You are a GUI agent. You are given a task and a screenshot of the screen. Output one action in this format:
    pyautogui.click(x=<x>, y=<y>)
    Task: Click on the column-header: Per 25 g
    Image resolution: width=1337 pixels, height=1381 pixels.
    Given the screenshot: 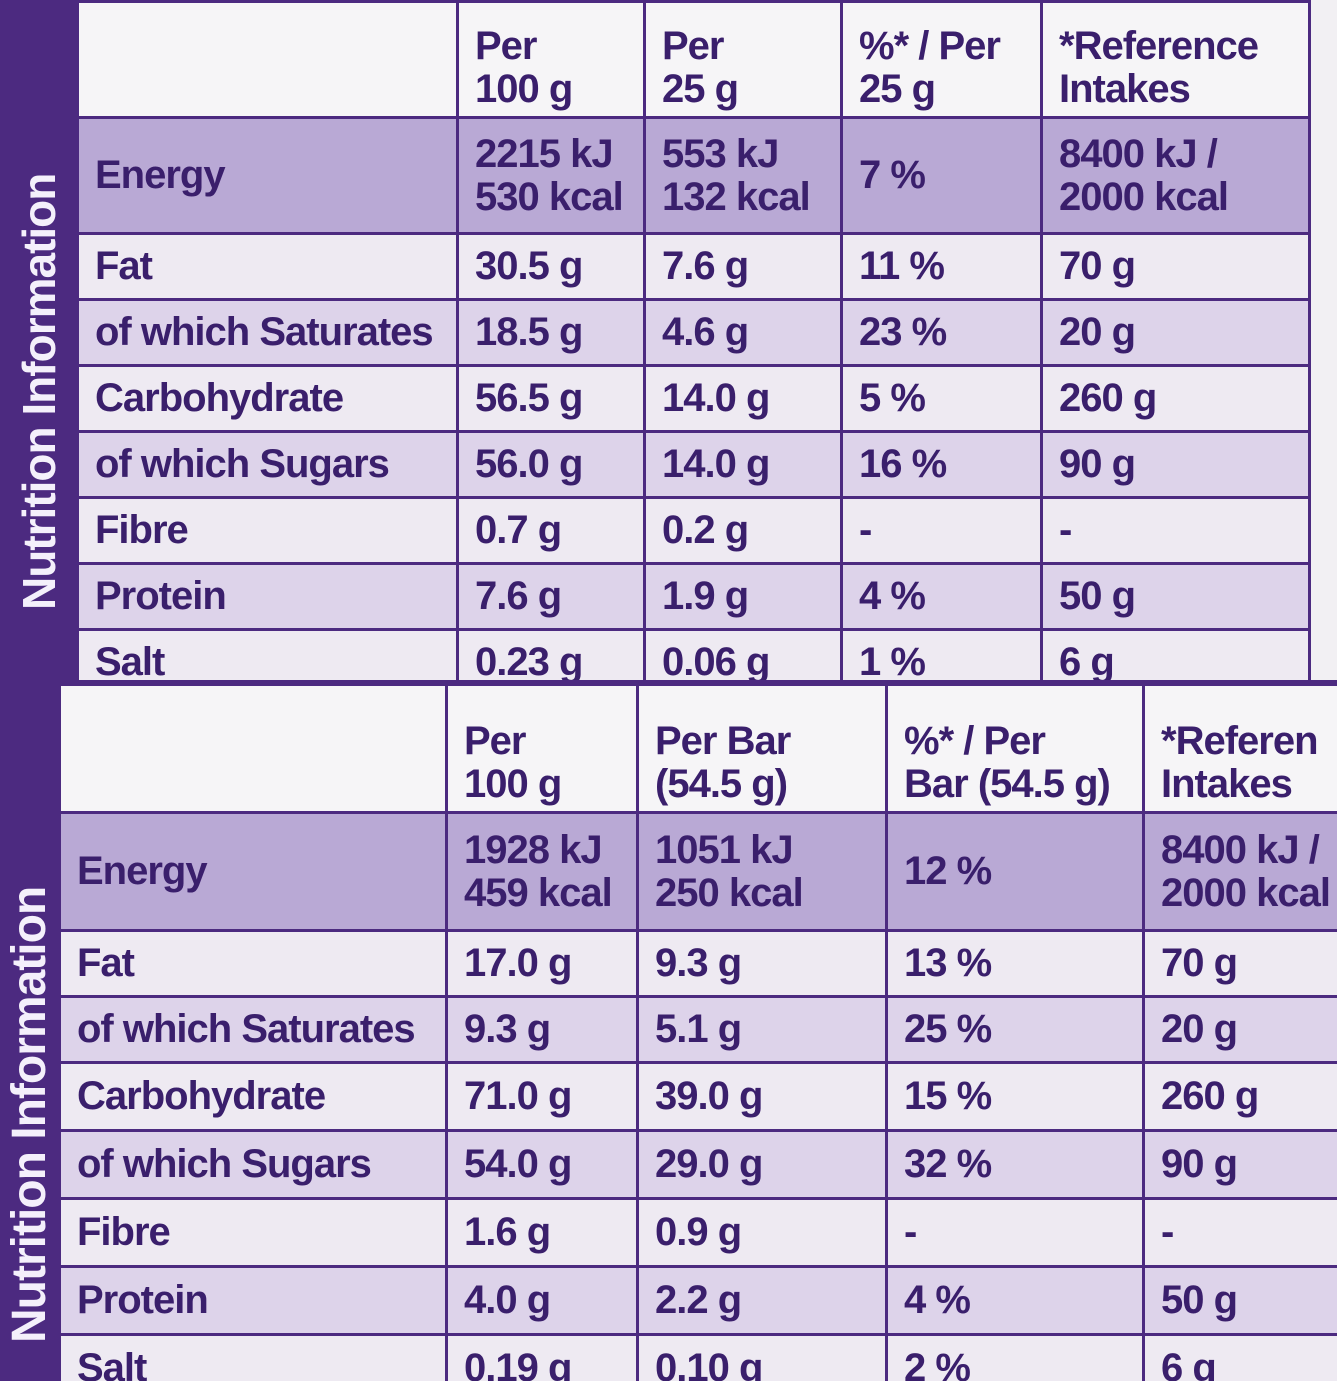 What is the action you would take?
    pyautogui.click(x=743, y=59)
    